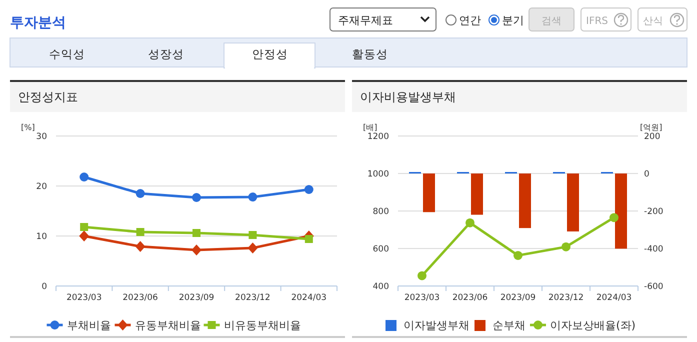 The height and width of the screenshot is (342, 697). Describe the element at coordinates (378, 137) in the screenshot. I see `y-tick-label: 1200` at that location.